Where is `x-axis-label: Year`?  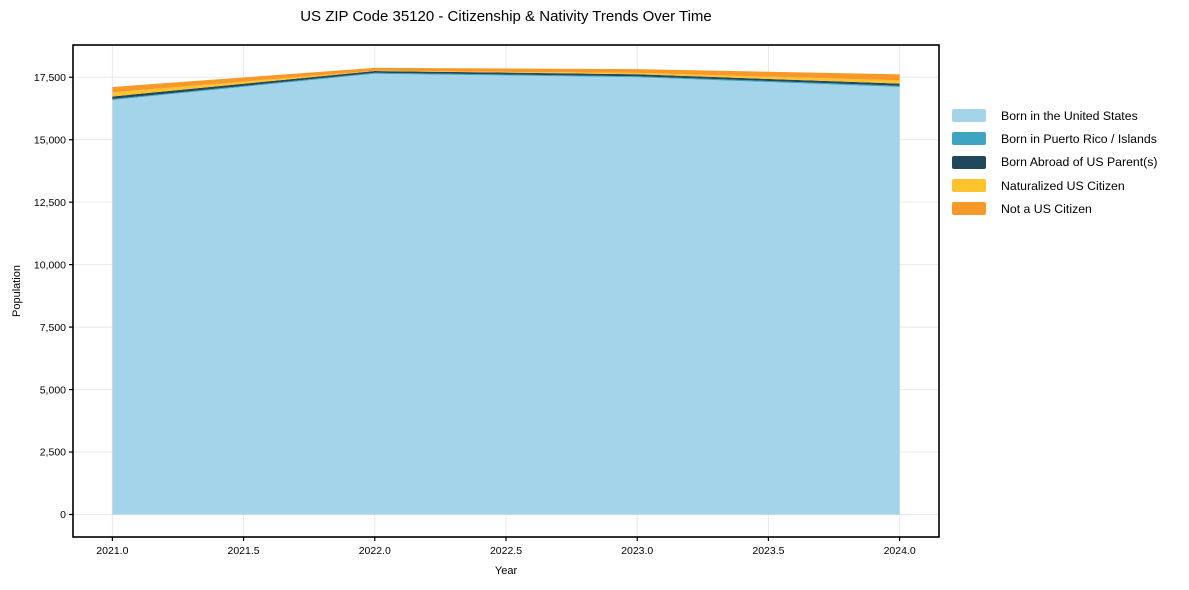
x-axis-label: Year is located at coordinates (506, 571).